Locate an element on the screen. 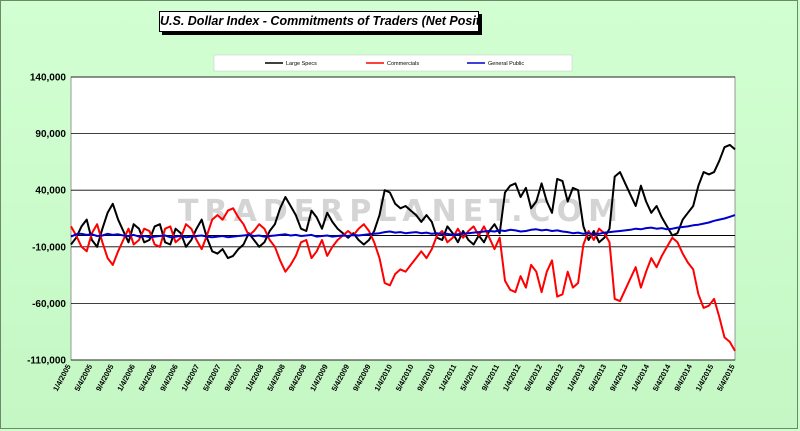 The height and width of the screenshot is (431, 800). x-tick-label: 5/4/2007 is located at coordinates (212, 378).